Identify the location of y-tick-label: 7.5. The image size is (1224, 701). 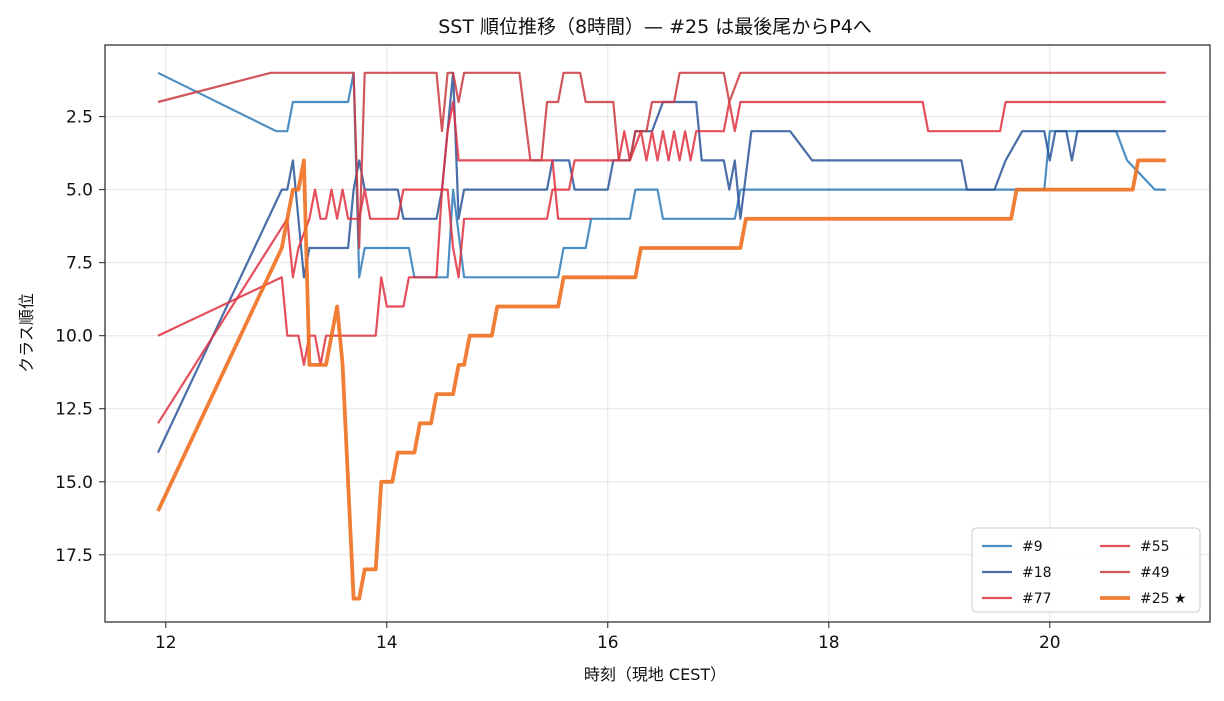
(79, 264).